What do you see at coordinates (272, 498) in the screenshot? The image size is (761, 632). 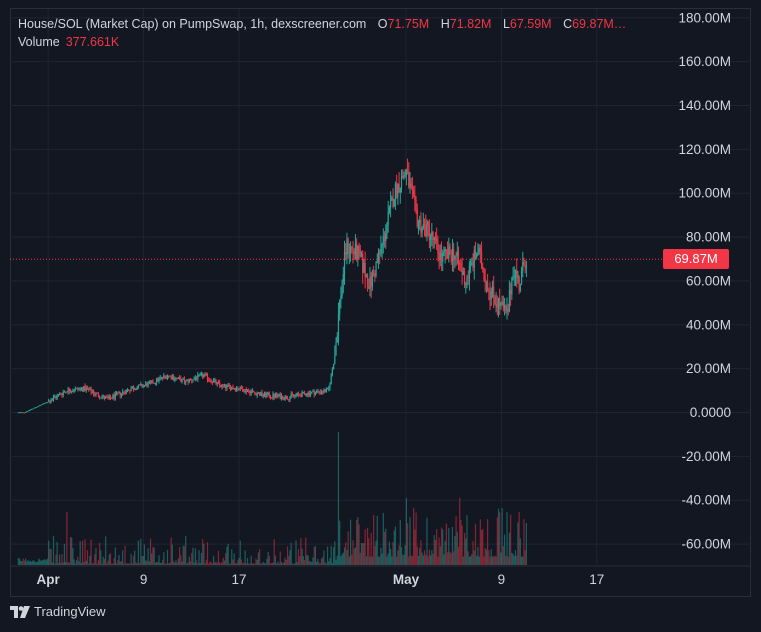 I see `volume-bars` at bounding box center [272, 498].